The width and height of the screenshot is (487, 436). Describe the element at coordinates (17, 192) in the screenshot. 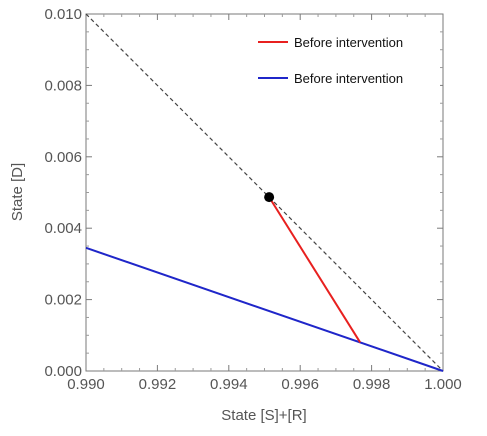

I see `y-axis-title: State [D]` at that location.